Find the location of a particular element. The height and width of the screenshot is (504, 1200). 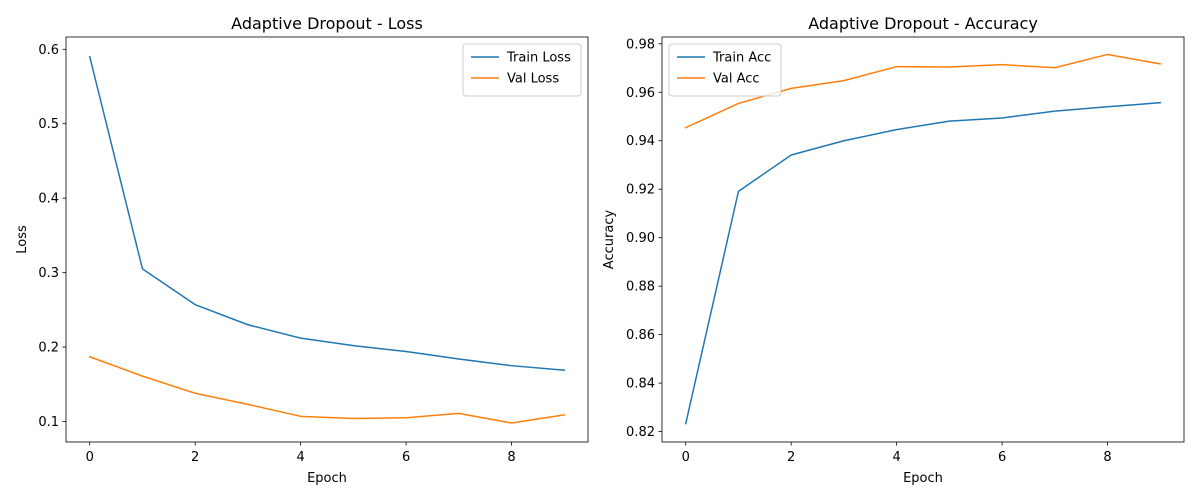

legend: Train Loss Val Loss is located at coordinates (522, 70).